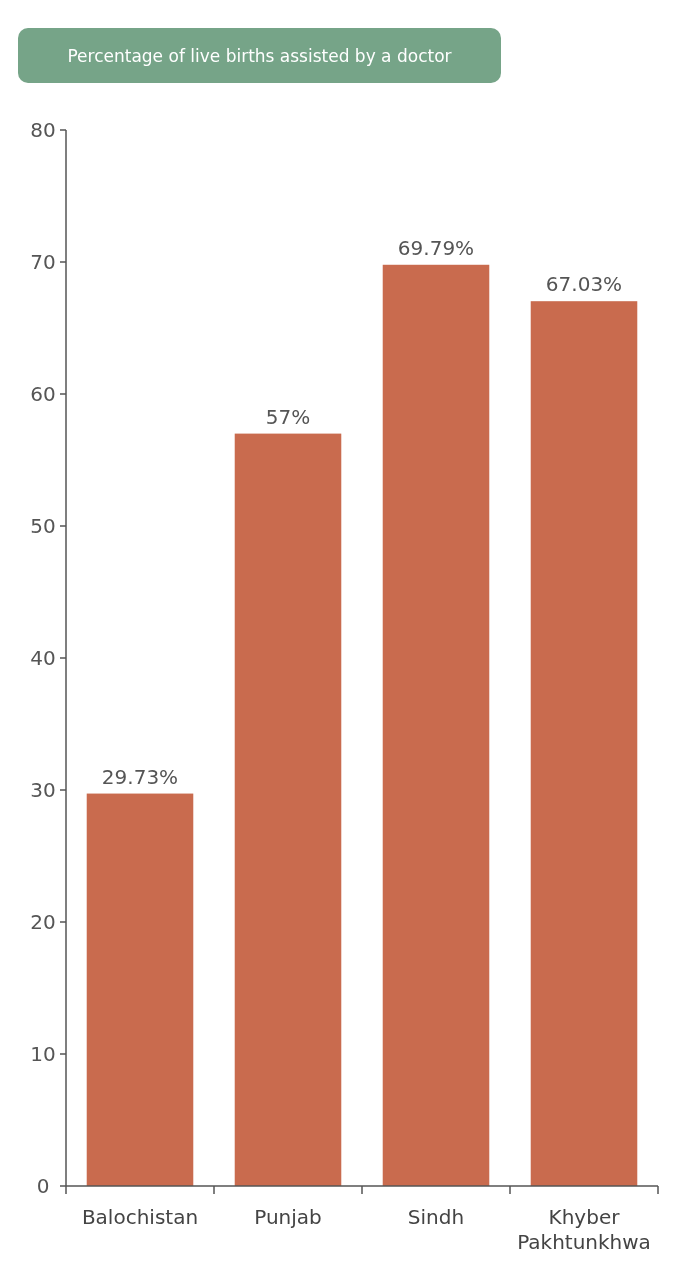 Image resolution: width=693 pixels, height=1280 pixels. What do you see at coordinates (43, 394) in the screenshot?
I see `y-tick-label: 60` at bounding box center [43, 394].